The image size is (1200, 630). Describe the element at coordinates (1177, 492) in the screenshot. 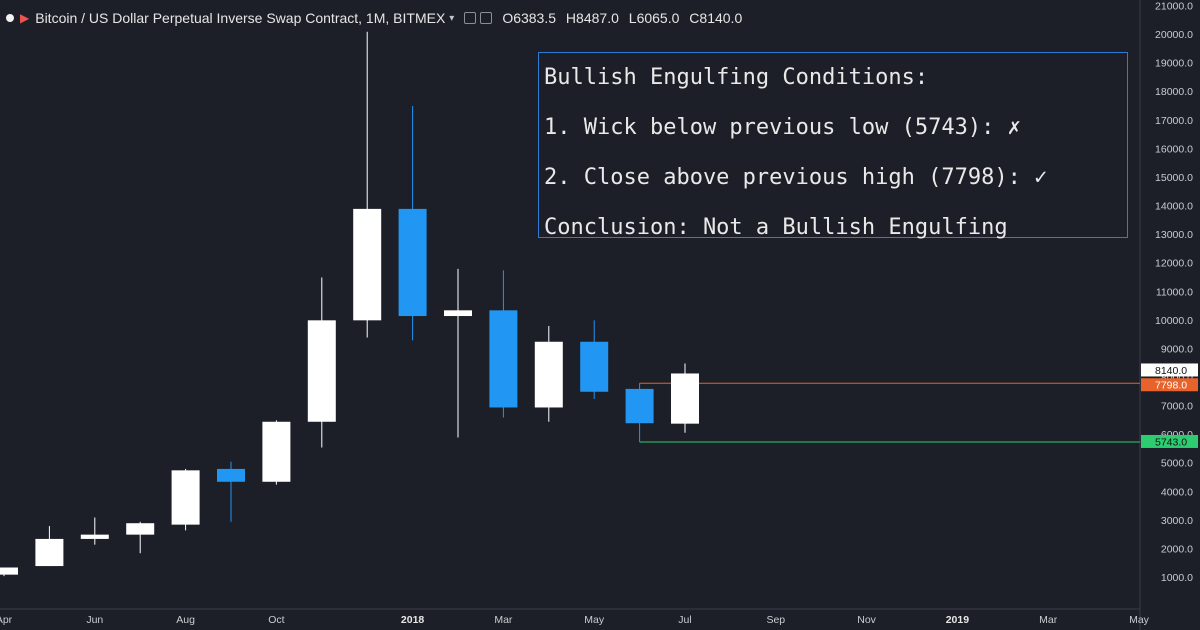

I see `price-tick-label: 4000.0` at that location.